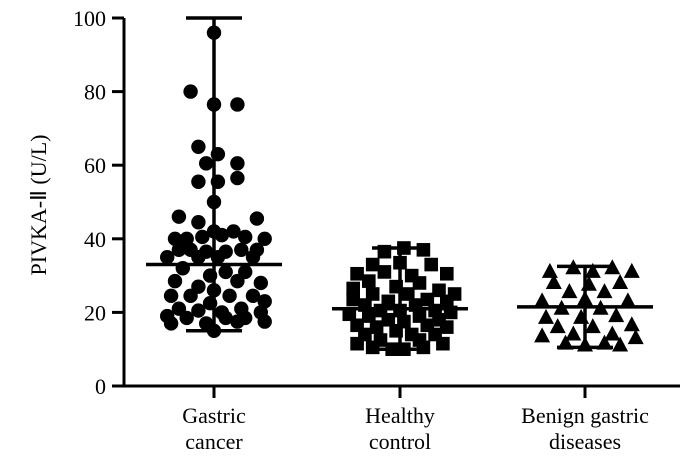  What do you see at coordinates (585, 305) in the screenshot?
I see `series-triangle` at bounding box center [585, 305].